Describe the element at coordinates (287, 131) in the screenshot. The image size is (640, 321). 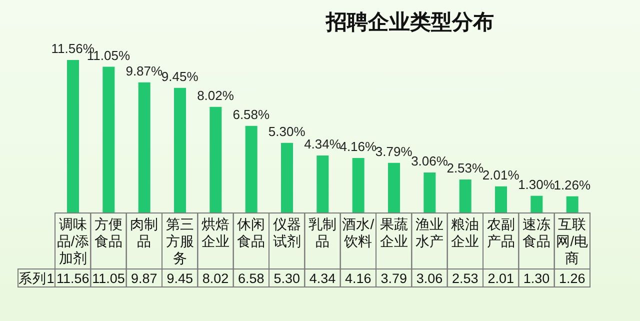
I see `annotation: 5.30%` at that location.